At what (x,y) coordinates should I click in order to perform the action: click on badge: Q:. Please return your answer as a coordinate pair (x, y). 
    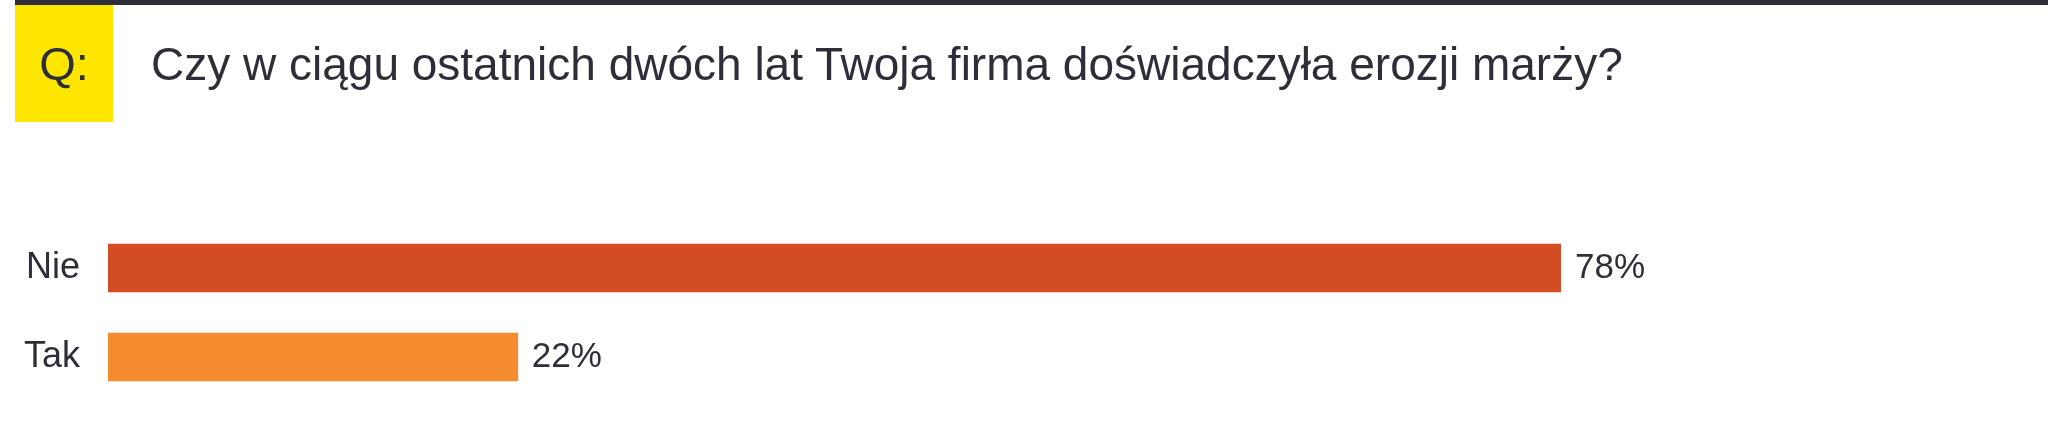
    Looking at the image, I should click on (64, 63).